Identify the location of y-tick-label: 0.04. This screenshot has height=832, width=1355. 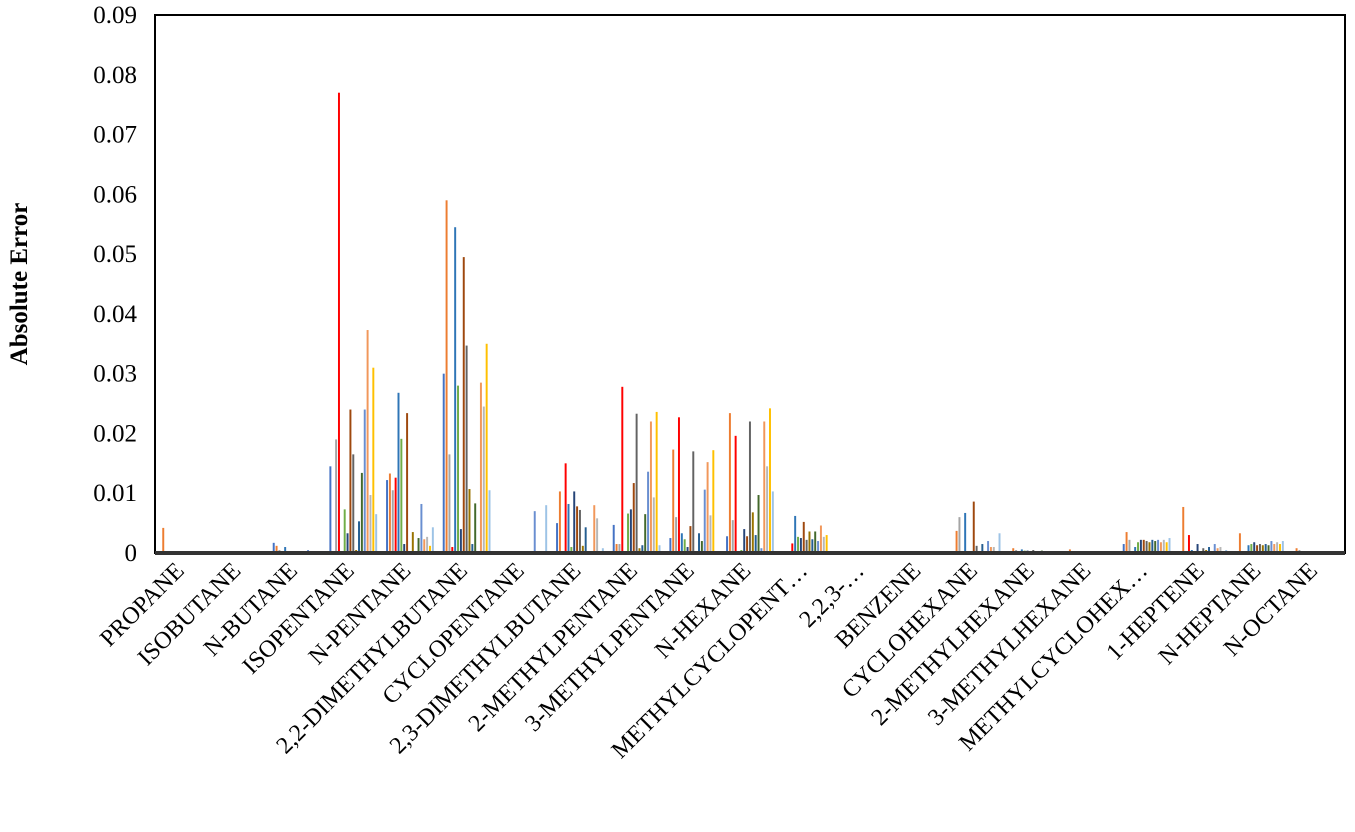
(115, 314).